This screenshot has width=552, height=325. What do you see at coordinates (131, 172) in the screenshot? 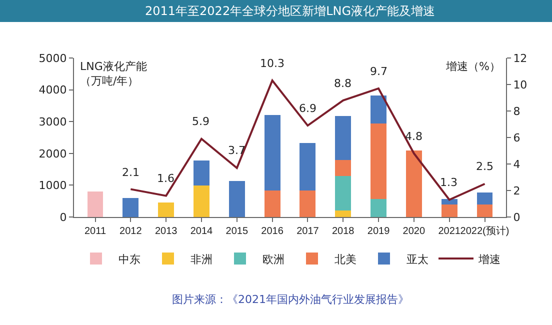
I see `data-label: 2.1` at bounding box center [131, 172].